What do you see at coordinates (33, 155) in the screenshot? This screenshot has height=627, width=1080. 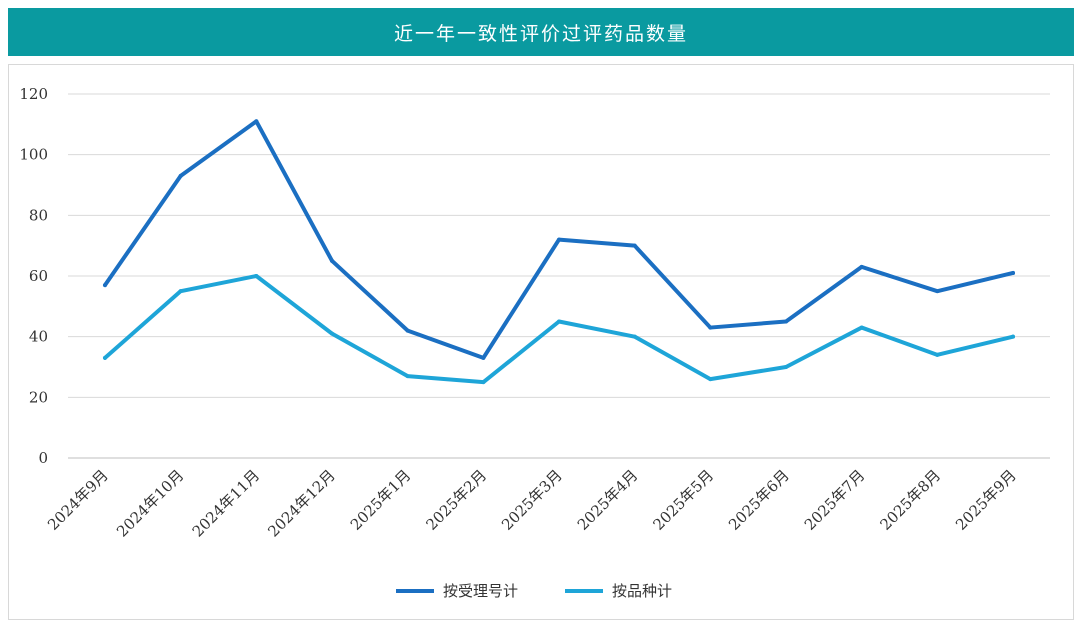 I see `y-tick-label: 100` at bounding box center [33, 155].